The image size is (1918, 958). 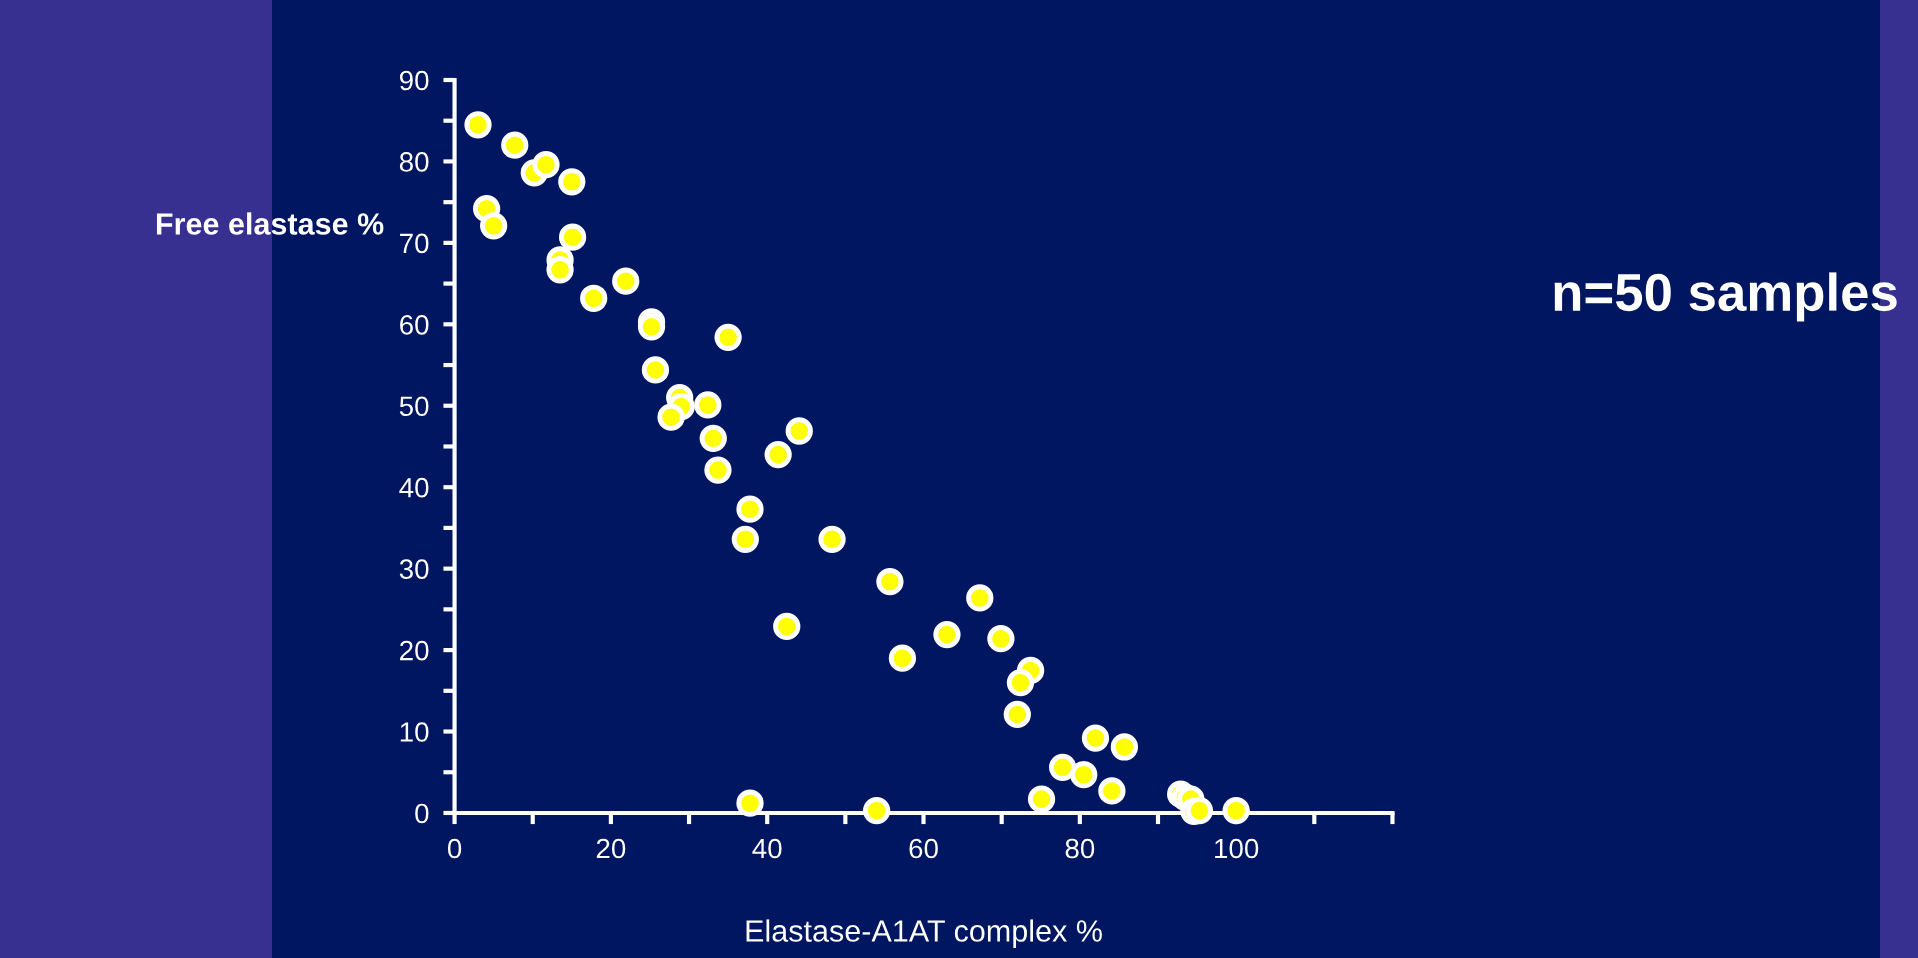 I want to click on y-tick-label: 60, so click(x=414, y=324).